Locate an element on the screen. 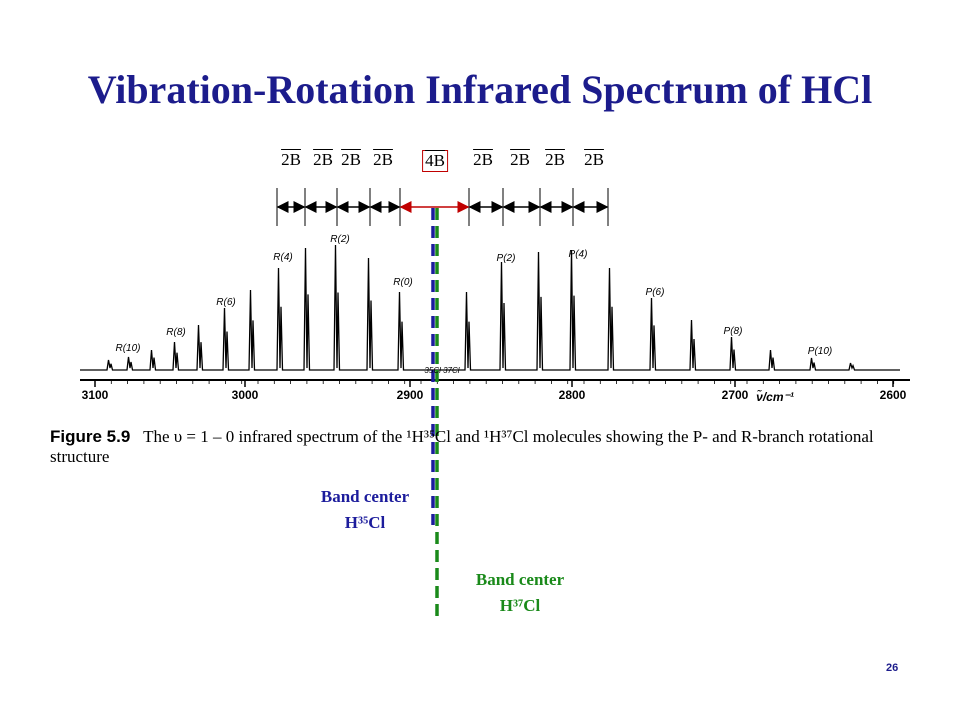  axis-tick-label: 2700 is located at coordinates (735, 395).